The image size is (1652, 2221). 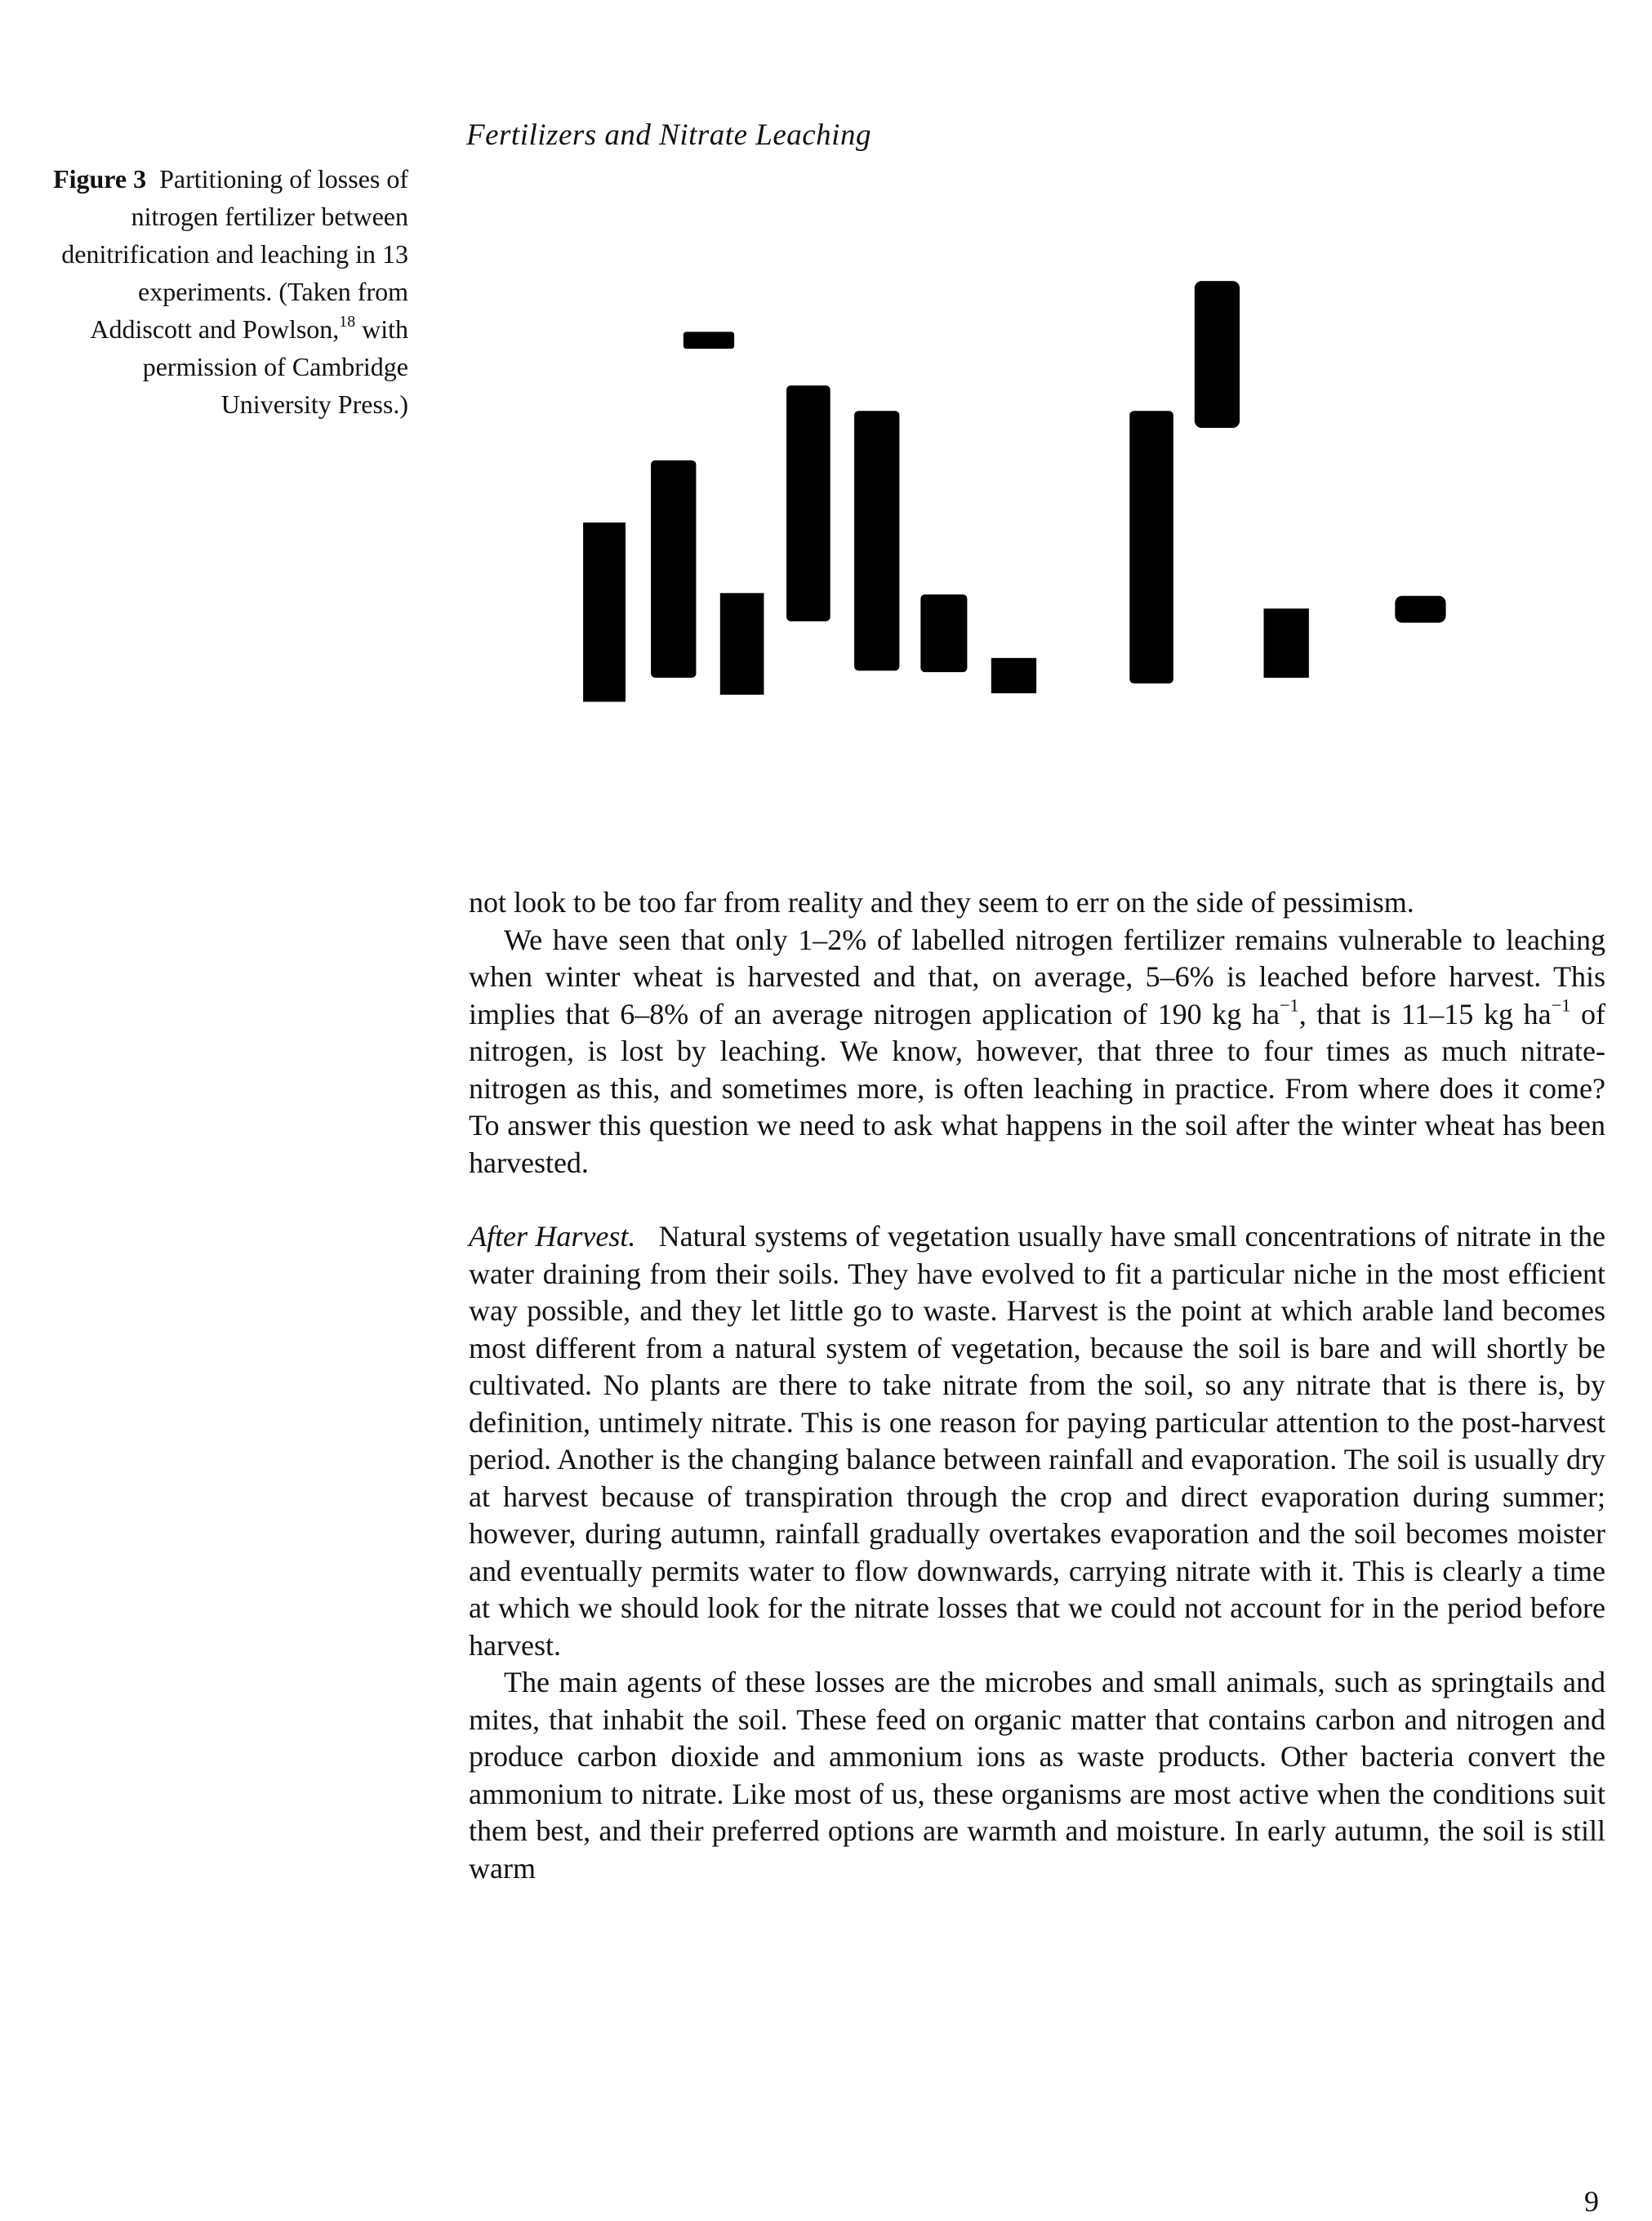 What do you see at coordinates (1591, 2201) in the screenshot?
I see `page-number: 9` at bounding box center [1591, 2201].